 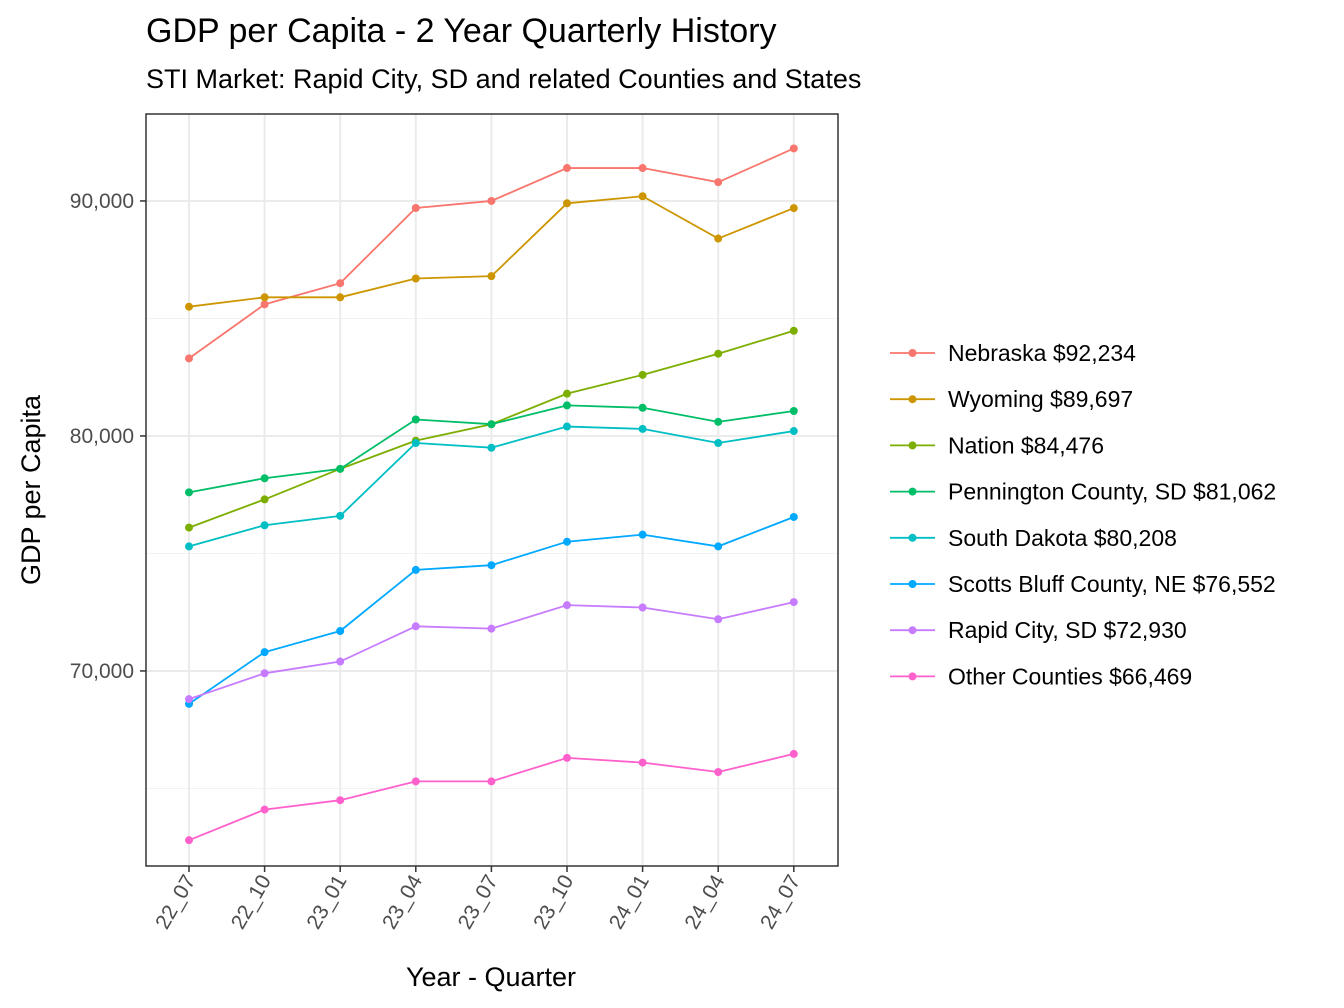 I want to click on x-tick-label: 23_07, so click(x=478, y=902).